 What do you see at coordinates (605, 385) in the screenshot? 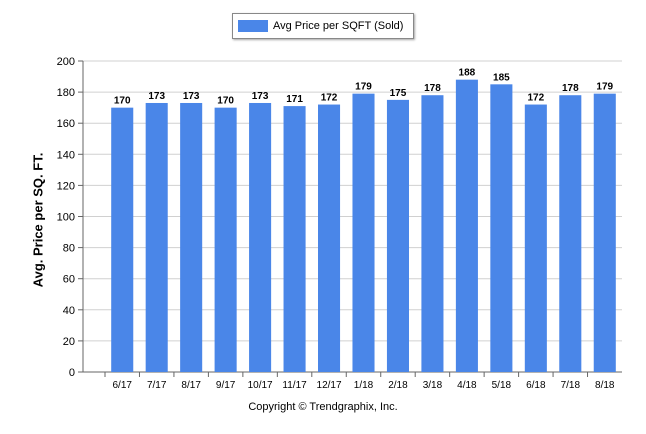
I see `x-tick-label: 8/18` at bounding box center [605, 385].